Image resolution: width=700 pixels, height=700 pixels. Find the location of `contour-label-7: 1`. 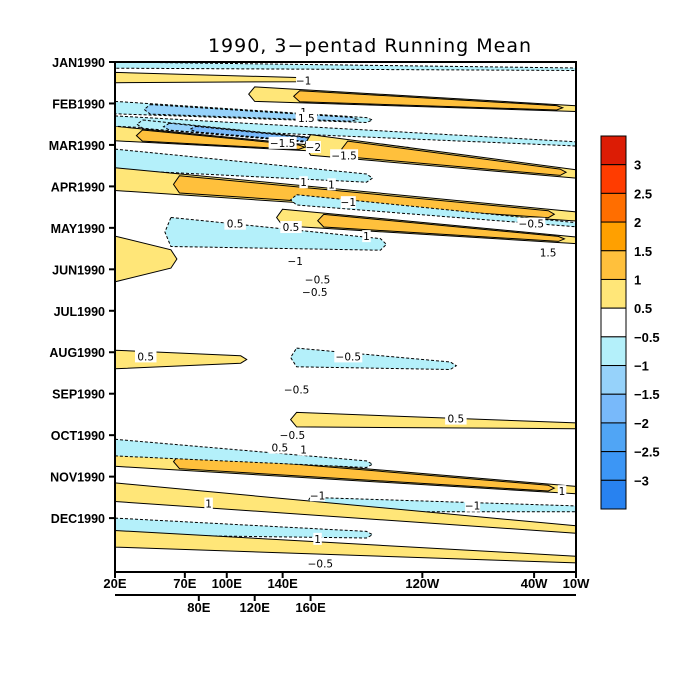

contour-label-7: 1 is located at coordinates (331, 185).